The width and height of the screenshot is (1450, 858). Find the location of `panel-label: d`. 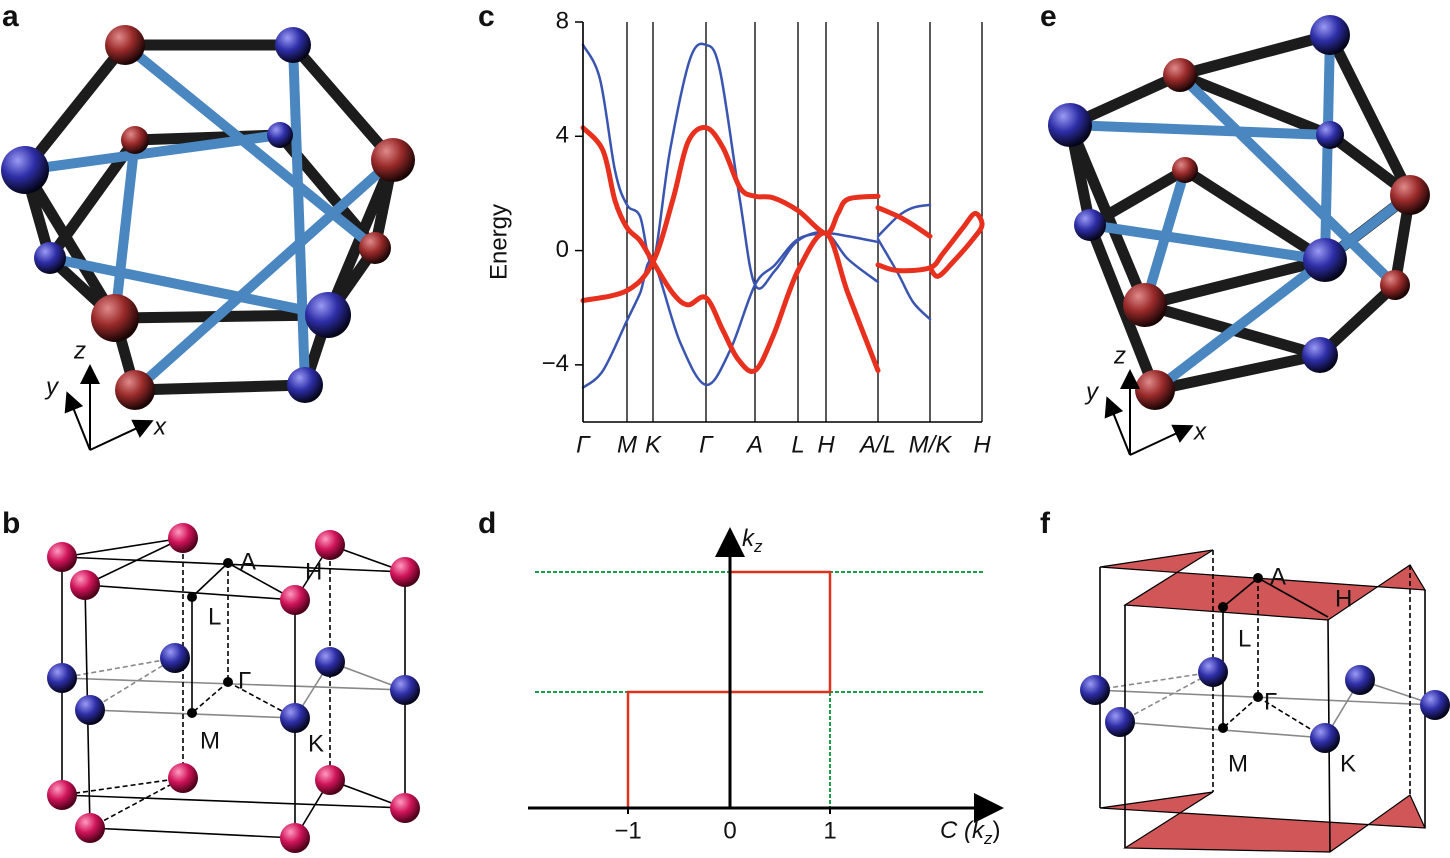

panel-label: d is located at coordinates (487, 523).